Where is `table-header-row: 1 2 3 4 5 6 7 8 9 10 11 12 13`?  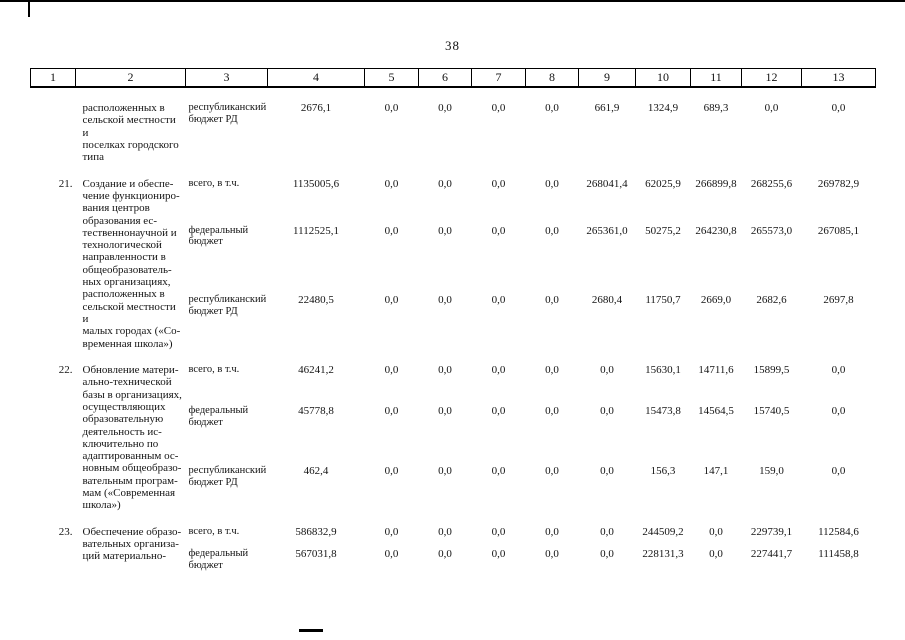 table-header-row: 1 2 3 4 5 6 7 8 9 10 11 12 13 is located at coordinates (453, 78).